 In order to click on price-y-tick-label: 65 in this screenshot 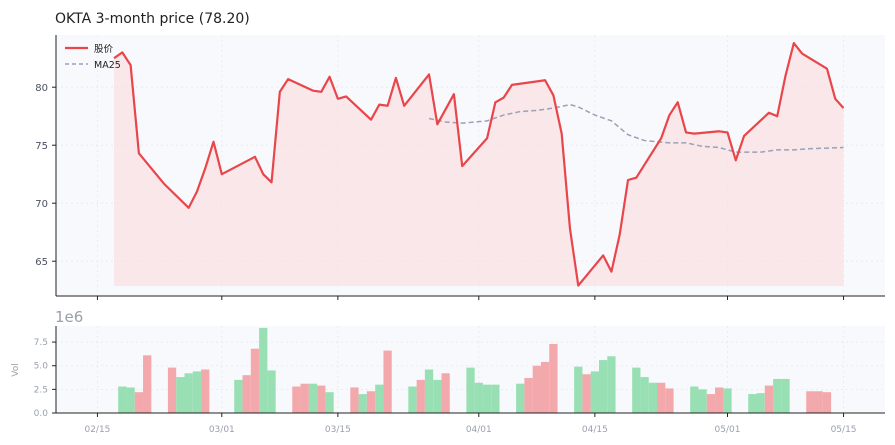, I will do `click(41, 262)`.